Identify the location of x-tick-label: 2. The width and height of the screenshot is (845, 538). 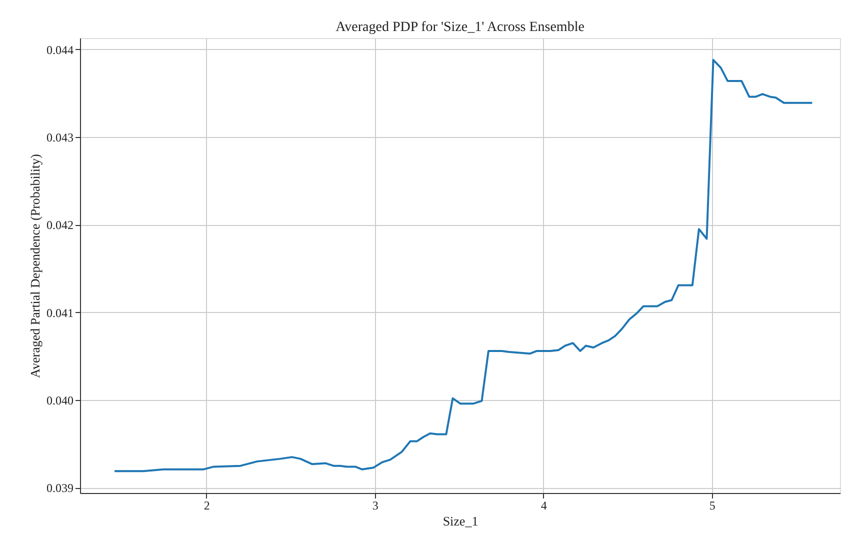
(207, 505).